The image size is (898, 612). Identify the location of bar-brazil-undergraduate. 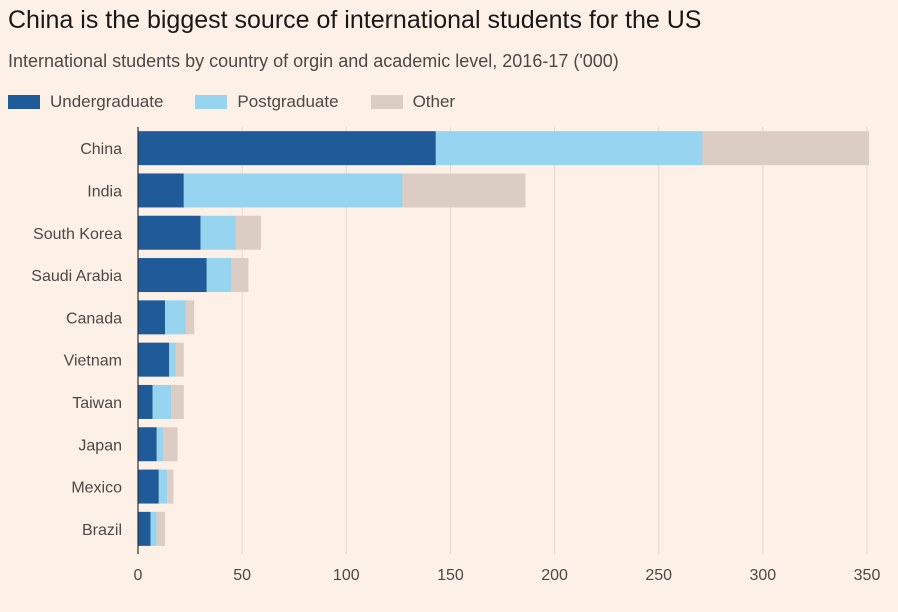
(144, 528).